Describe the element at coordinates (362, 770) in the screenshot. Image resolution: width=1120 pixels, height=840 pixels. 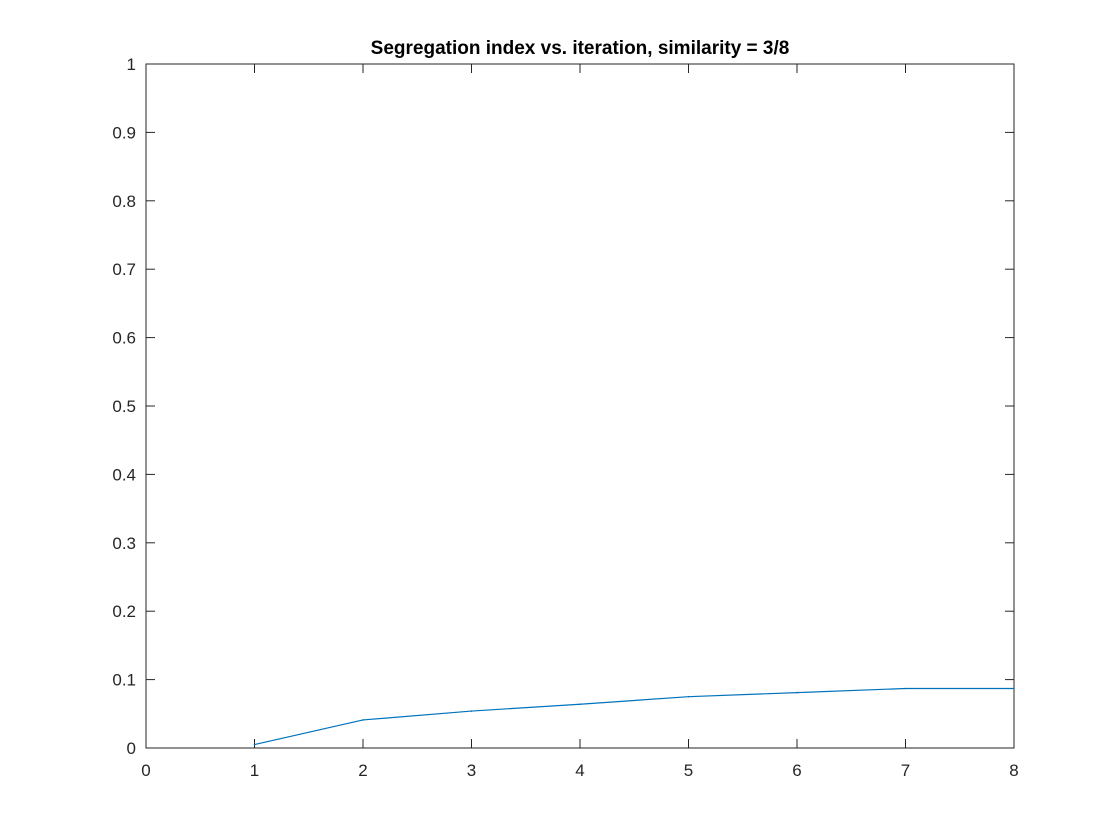
I see `x-tick-label: 2` at that location.